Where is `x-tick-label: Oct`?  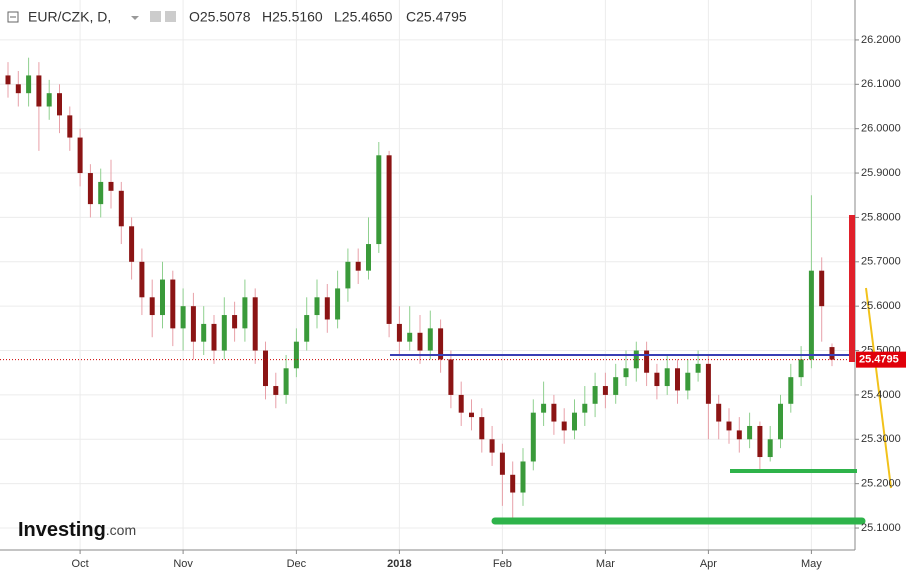
x-tick-label: Oct is located at coordinates (80, 564).